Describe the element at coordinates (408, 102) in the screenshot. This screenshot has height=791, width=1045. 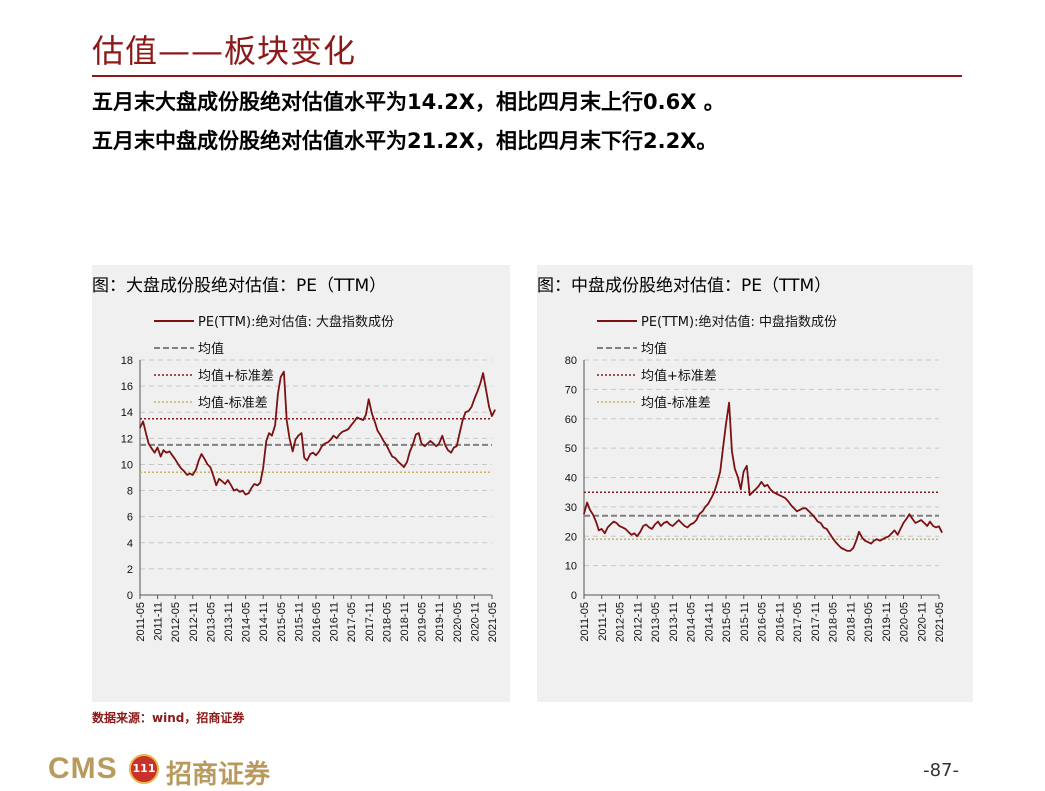
I see `subtitle-large-cap: 五月末大盘成份股绝对估值水平为14.2X，相比四月末上行0.6X 。` at that location.